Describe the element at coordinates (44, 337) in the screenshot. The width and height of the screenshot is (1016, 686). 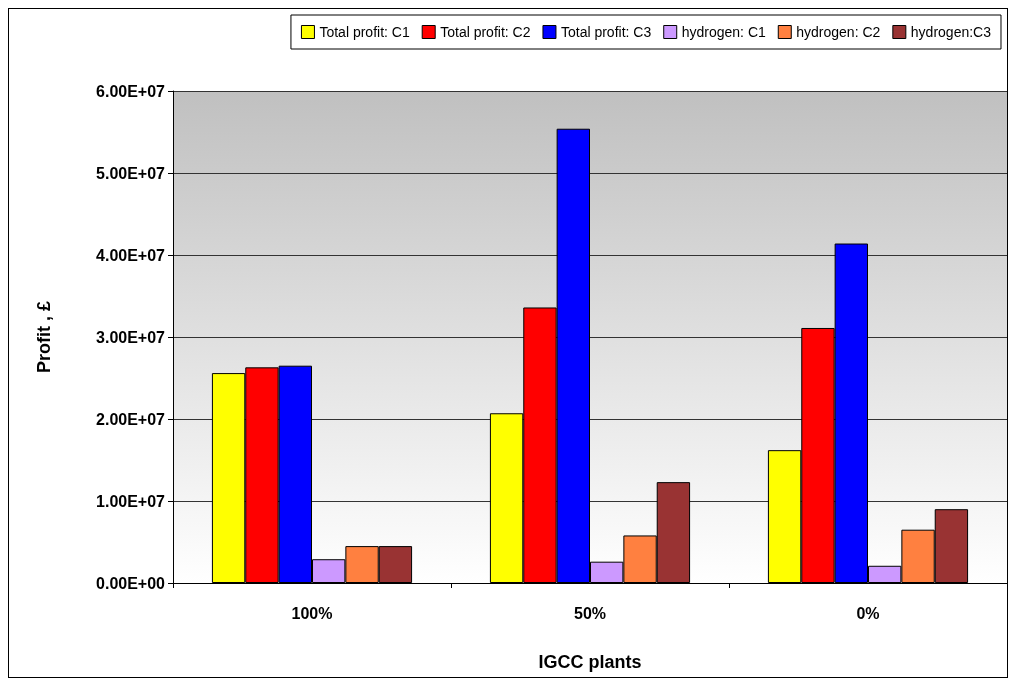
I see `y-axis-title: Profit , £` at that location.